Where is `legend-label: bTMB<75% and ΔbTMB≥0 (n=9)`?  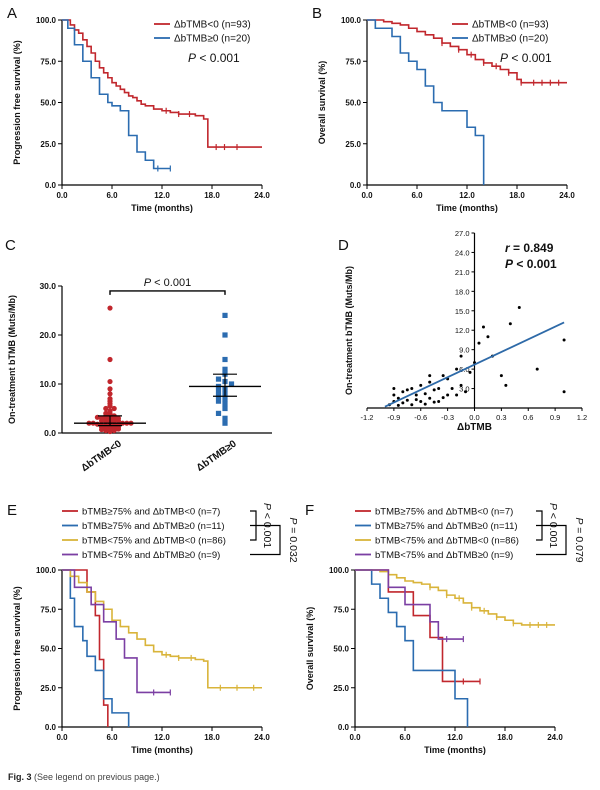
legend-label: bTMB<75% and ΔbTMB≥0 (n=9) is located at coordinates (151, 555).